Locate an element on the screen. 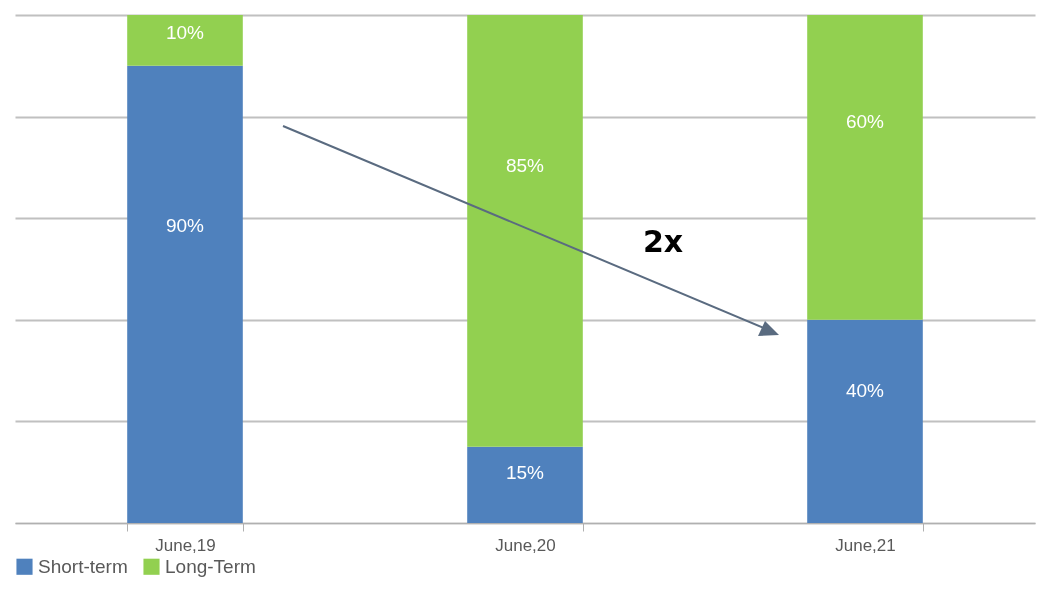 The width and height of the screenshot is (1041, 593). x-tick-label: June,19 is located at coordinates (185, 545).